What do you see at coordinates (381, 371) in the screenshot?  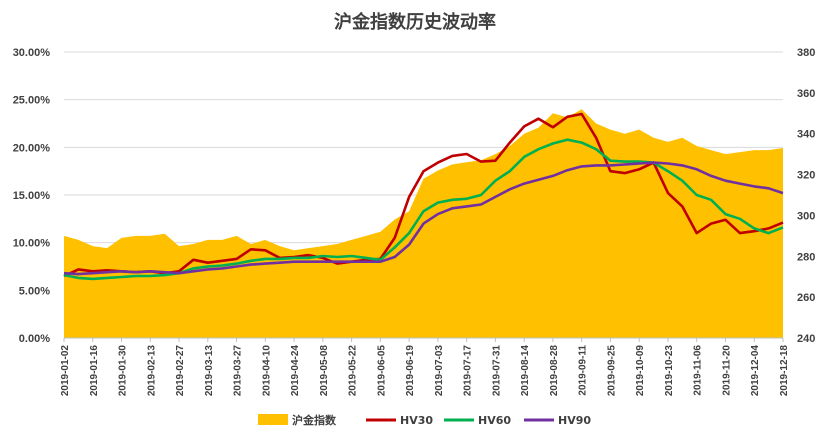 I see `x-tick-label: 2019-06-05` at bounding box center [381, 371].